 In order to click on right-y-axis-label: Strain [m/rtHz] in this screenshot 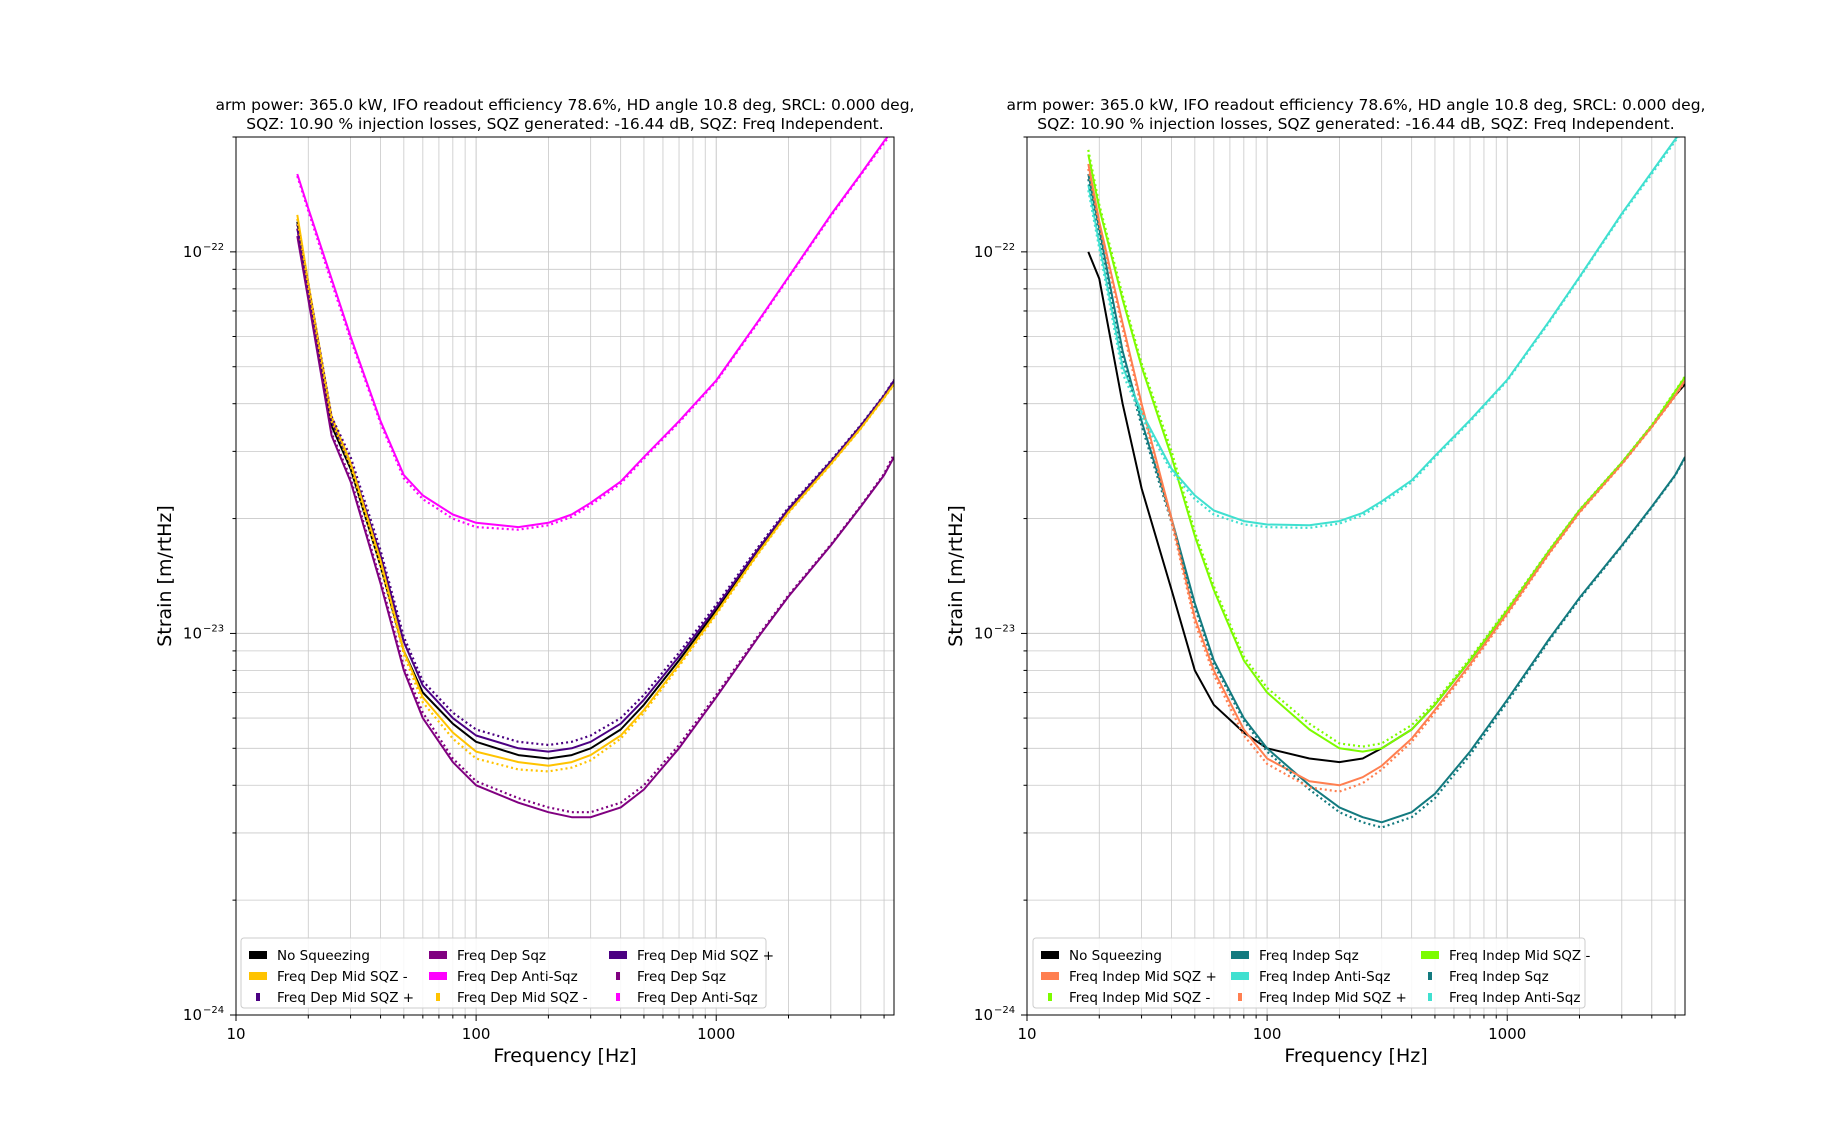, I will do `click(956, 576)`.